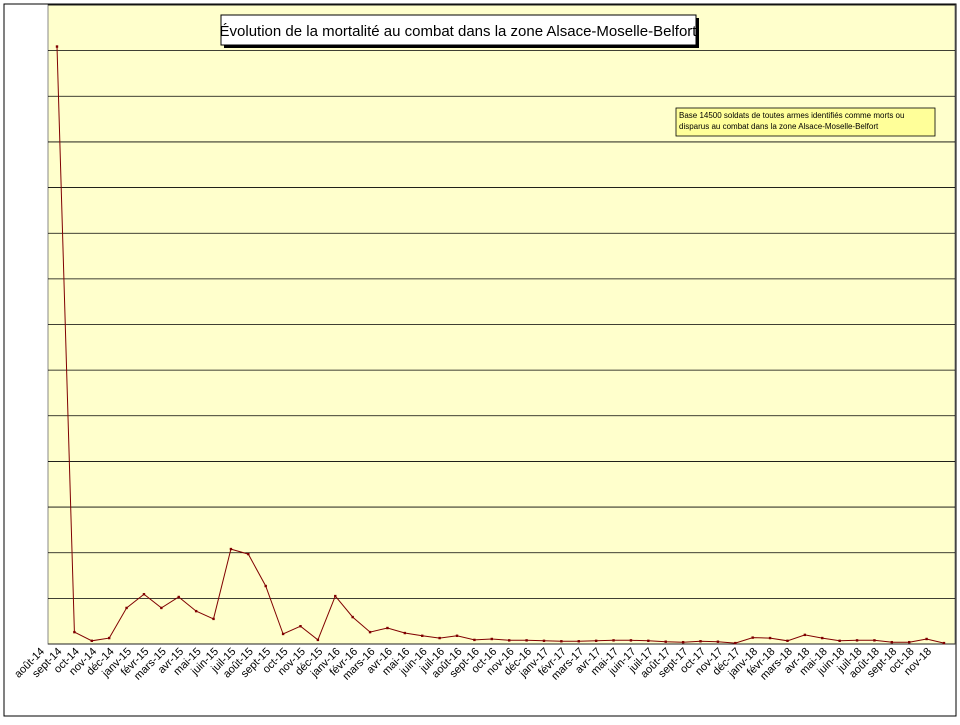 The width and height of the screenshot is (960, 725). I want to click on title-box, so click(458, 30).